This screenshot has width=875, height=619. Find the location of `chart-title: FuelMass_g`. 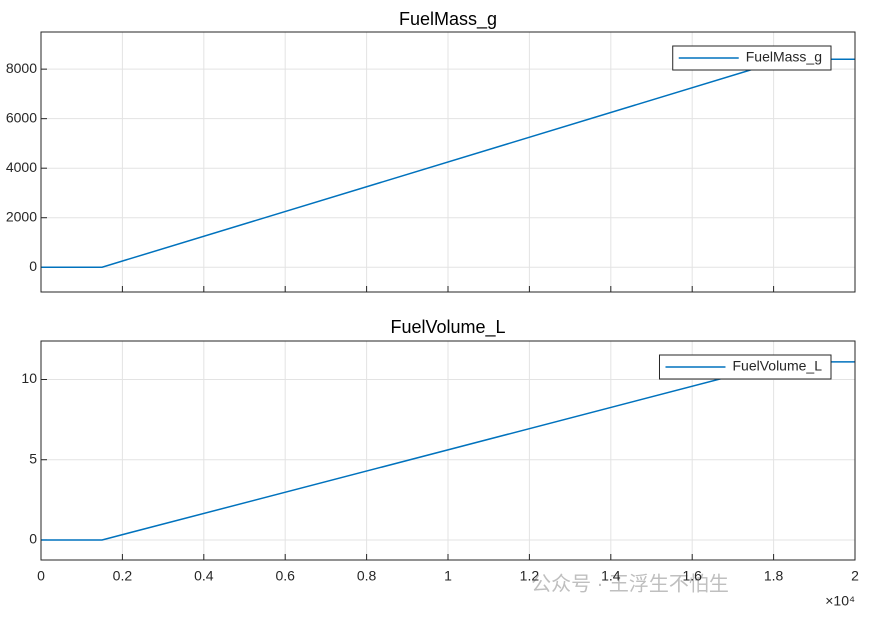

chart-title: FuelMass_g is located at coordinates (448, 19).